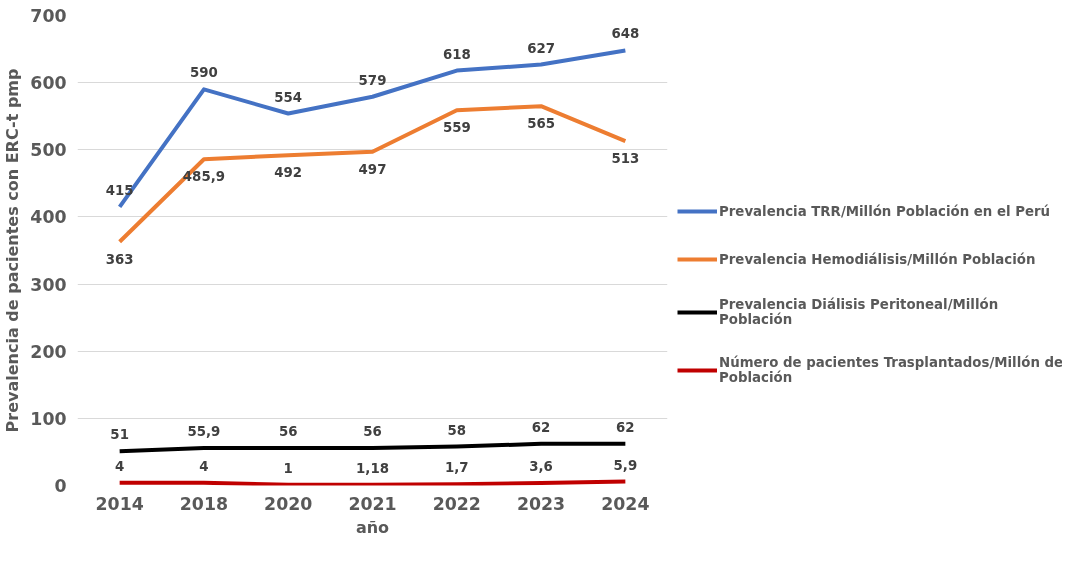  Describe the element at coordinates (288, 97) in the screenshot. I see `data-label: 554` at that location.